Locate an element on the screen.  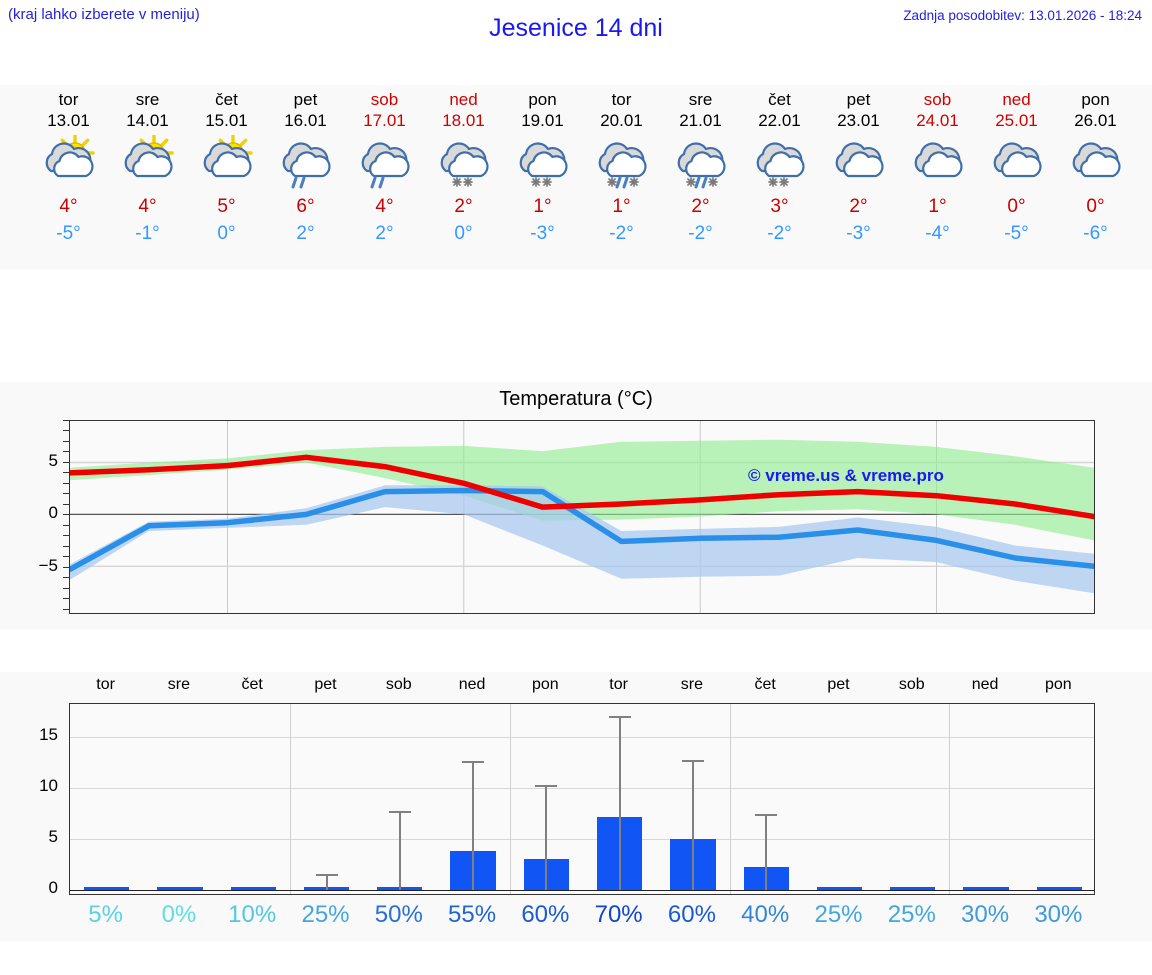
forecast-day-card: sob 17.01 4° 2° is located at coordinates (384, 177).